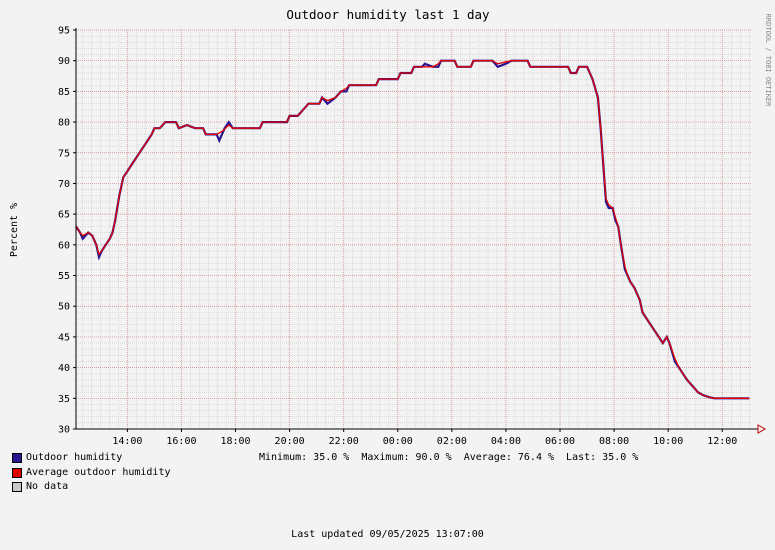 This screenshot has height=550, width=775. I want to click on y-axis-label: Percent %, so click(14, 230).